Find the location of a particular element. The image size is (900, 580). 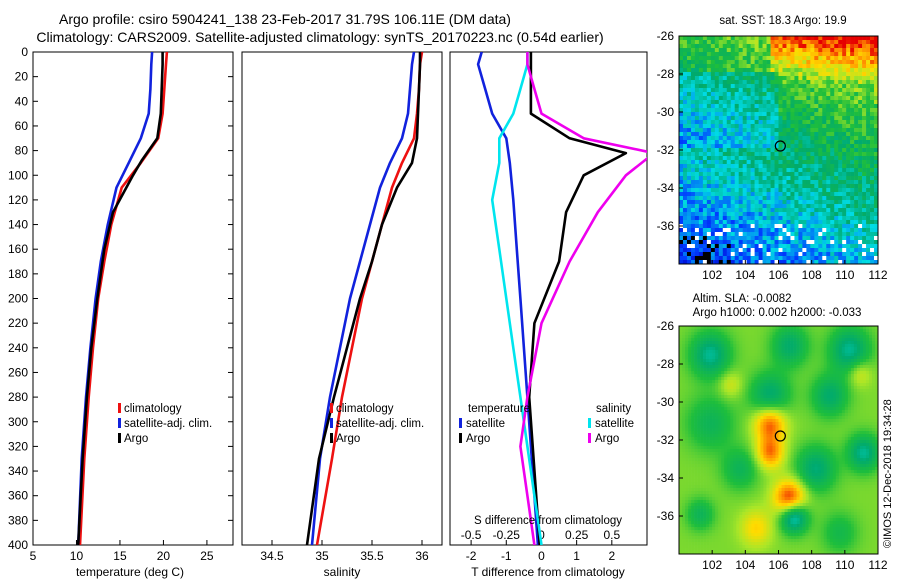

salinity-tick-label: 36 is located at coordinates (422, 556).